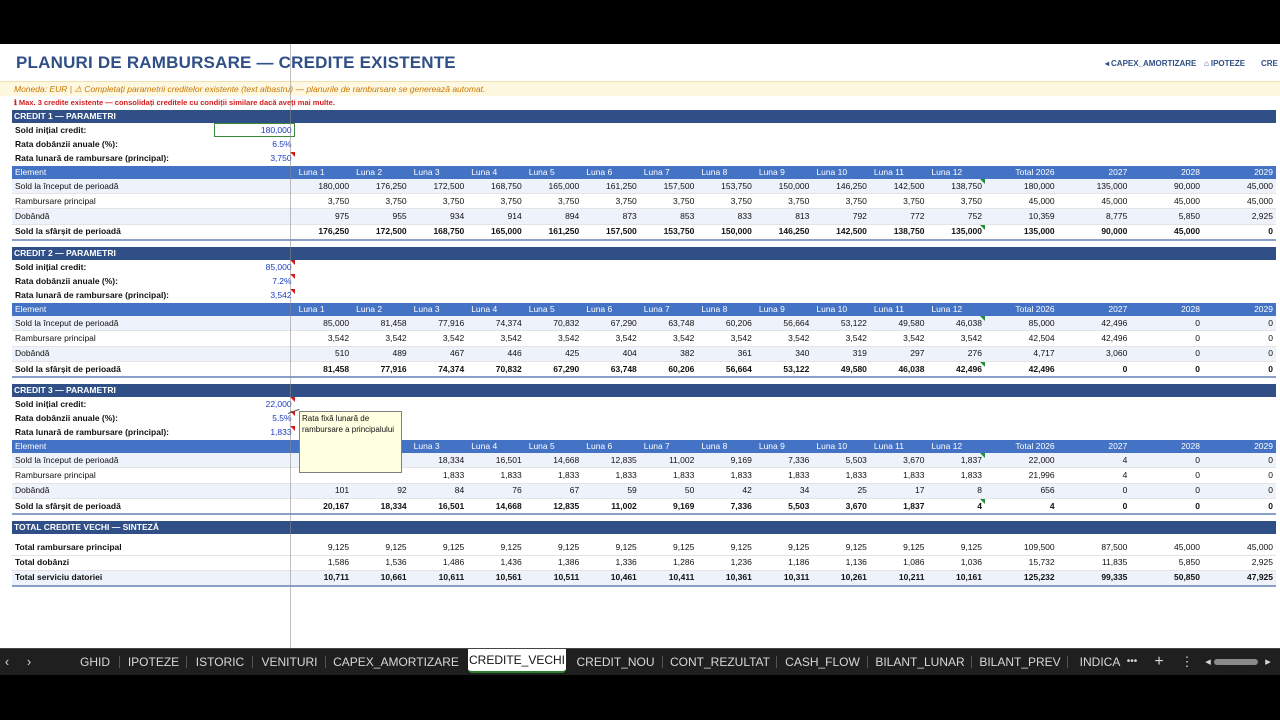  Describe the element at coordinates (7, 661) in the screenshot. I see `tab-prev-icon: ‹` at that location.